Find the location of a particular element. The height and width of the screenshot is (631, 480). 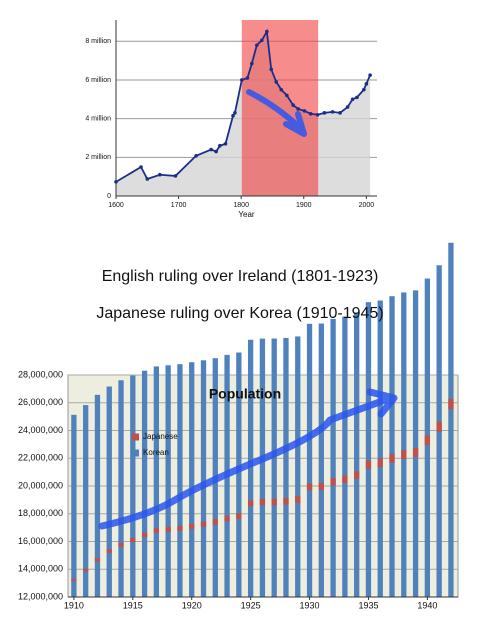

y-tick-label: 6 million is located at coordinates (98, 80).